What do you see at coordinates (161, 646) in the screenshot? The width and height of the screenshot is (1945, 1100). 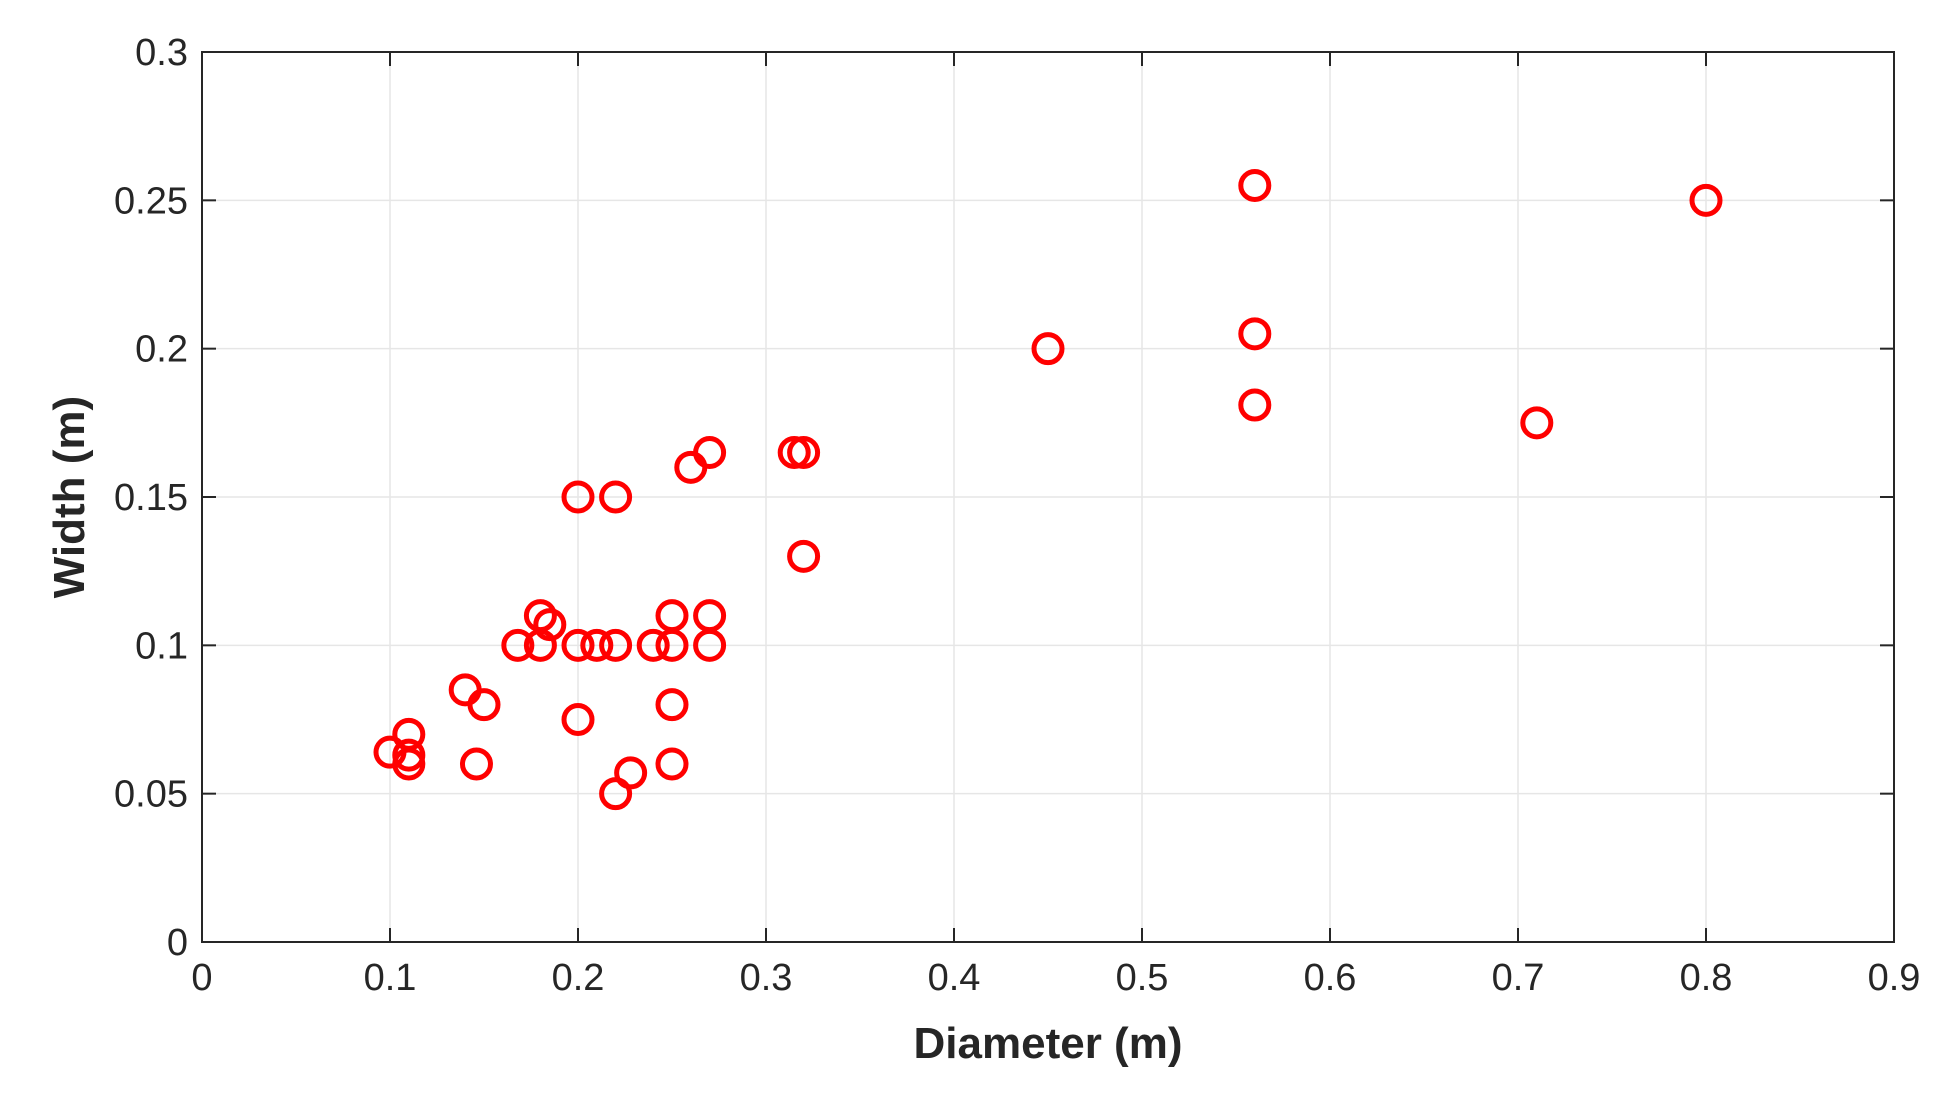 I see `y-tick-label: 0.1` at bounding box center [161, 646].